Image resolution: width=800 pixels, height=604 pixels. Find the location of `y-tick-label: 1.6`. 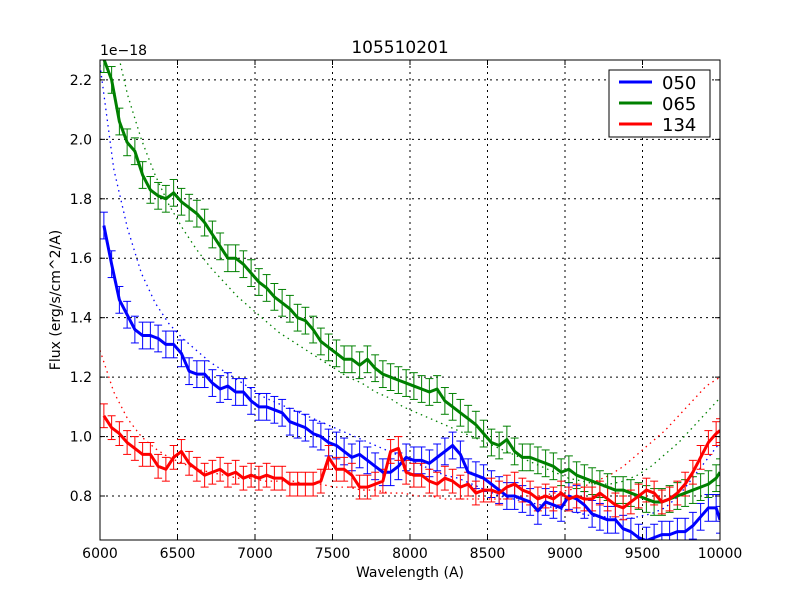

y-tick-label: 1.6 is located at coordinates (81, 259).